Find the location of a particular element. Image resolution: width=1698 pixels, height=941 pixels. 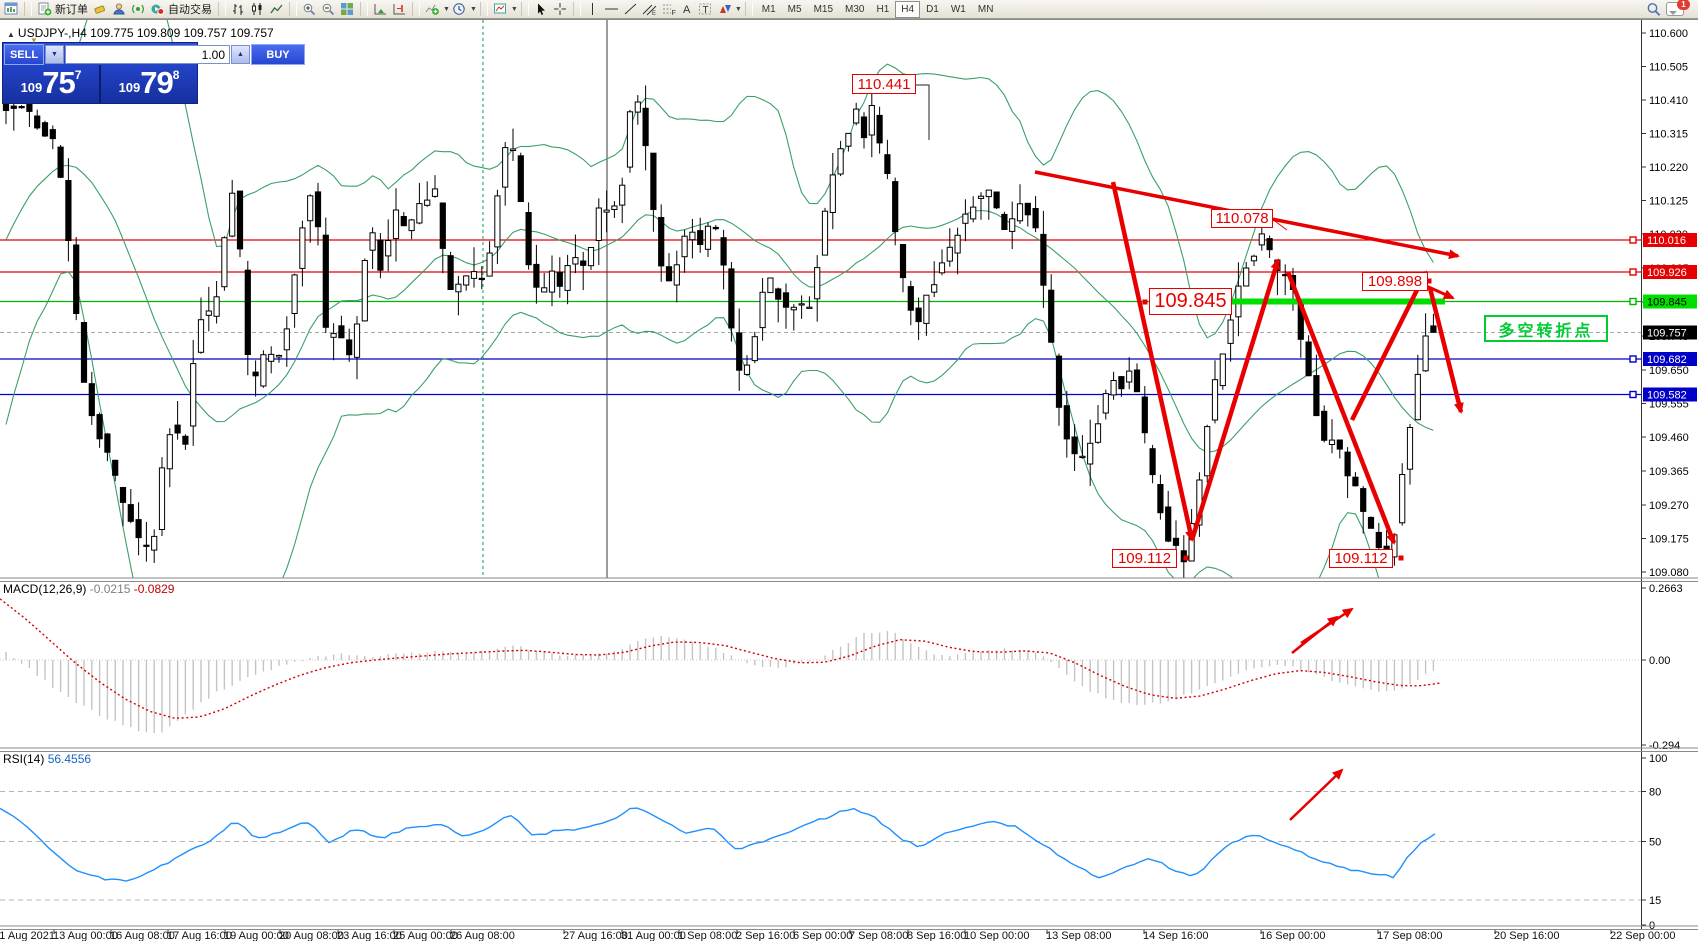

timeframe-button-mn: MN is located at coordinates (985, 9).